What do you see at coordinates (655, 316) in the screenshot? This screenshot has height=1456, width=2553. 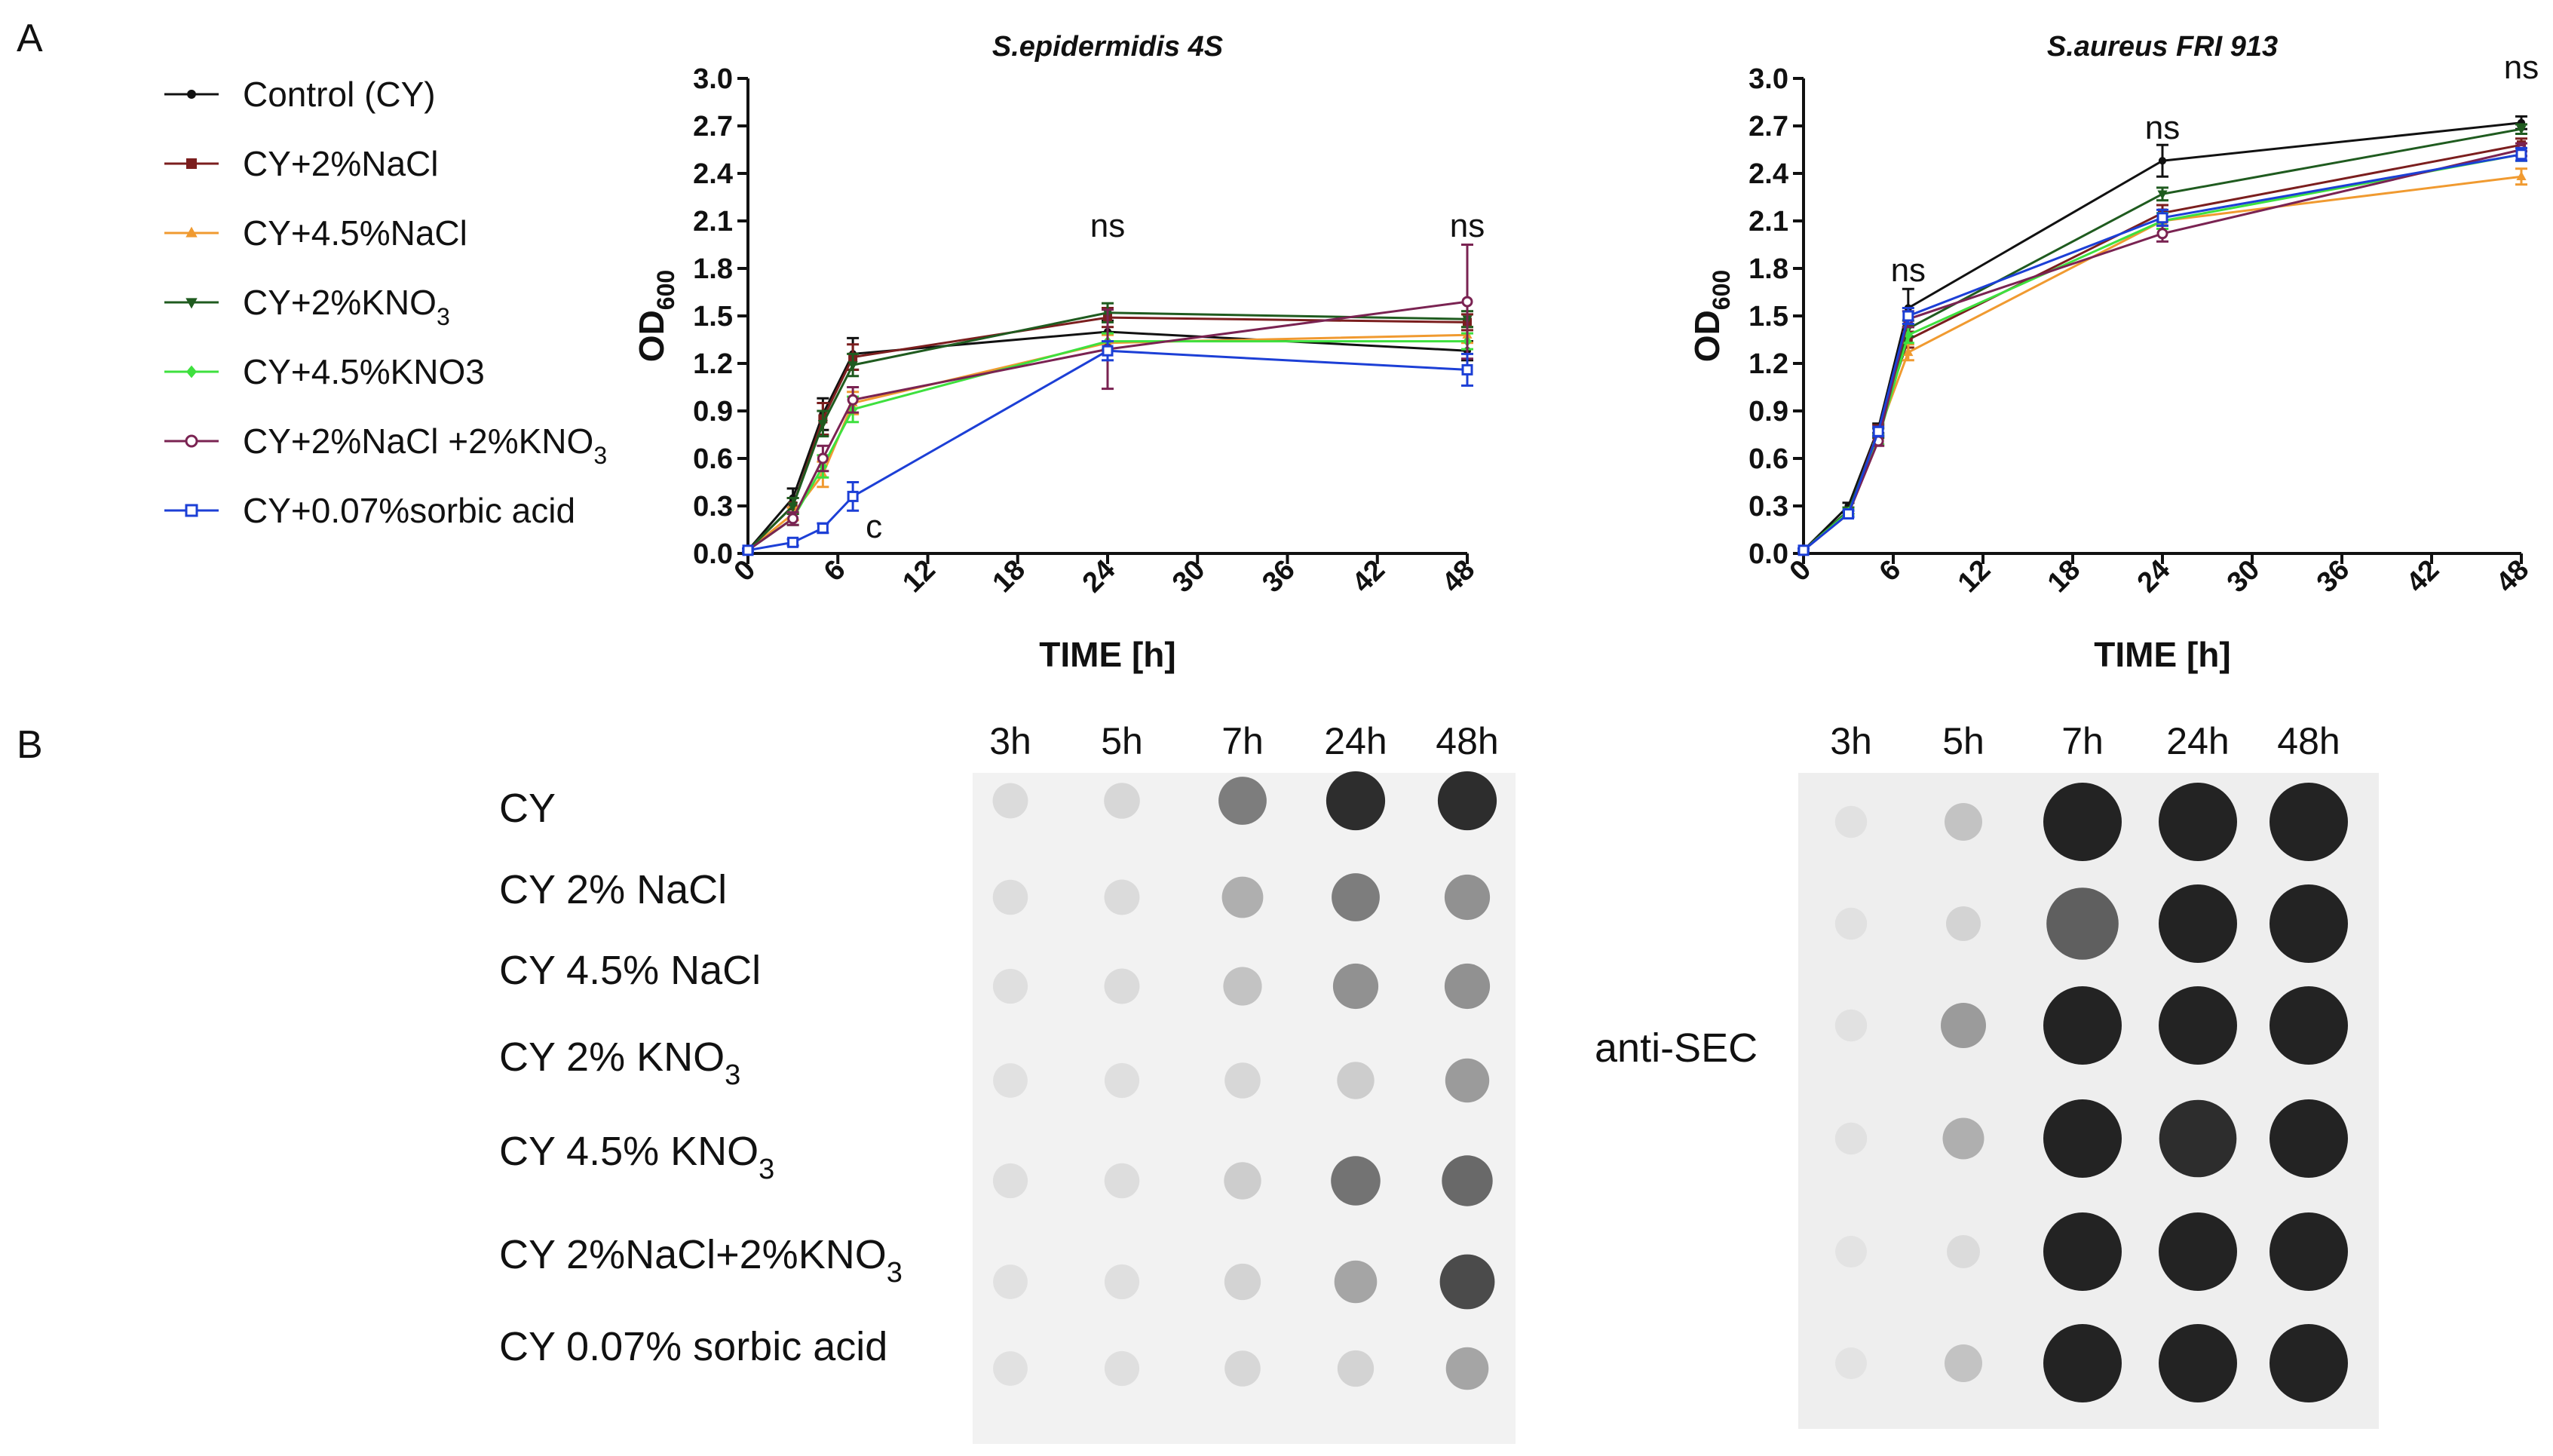 I see `y-axis-label: OD600` at bounding box center [655, 316].